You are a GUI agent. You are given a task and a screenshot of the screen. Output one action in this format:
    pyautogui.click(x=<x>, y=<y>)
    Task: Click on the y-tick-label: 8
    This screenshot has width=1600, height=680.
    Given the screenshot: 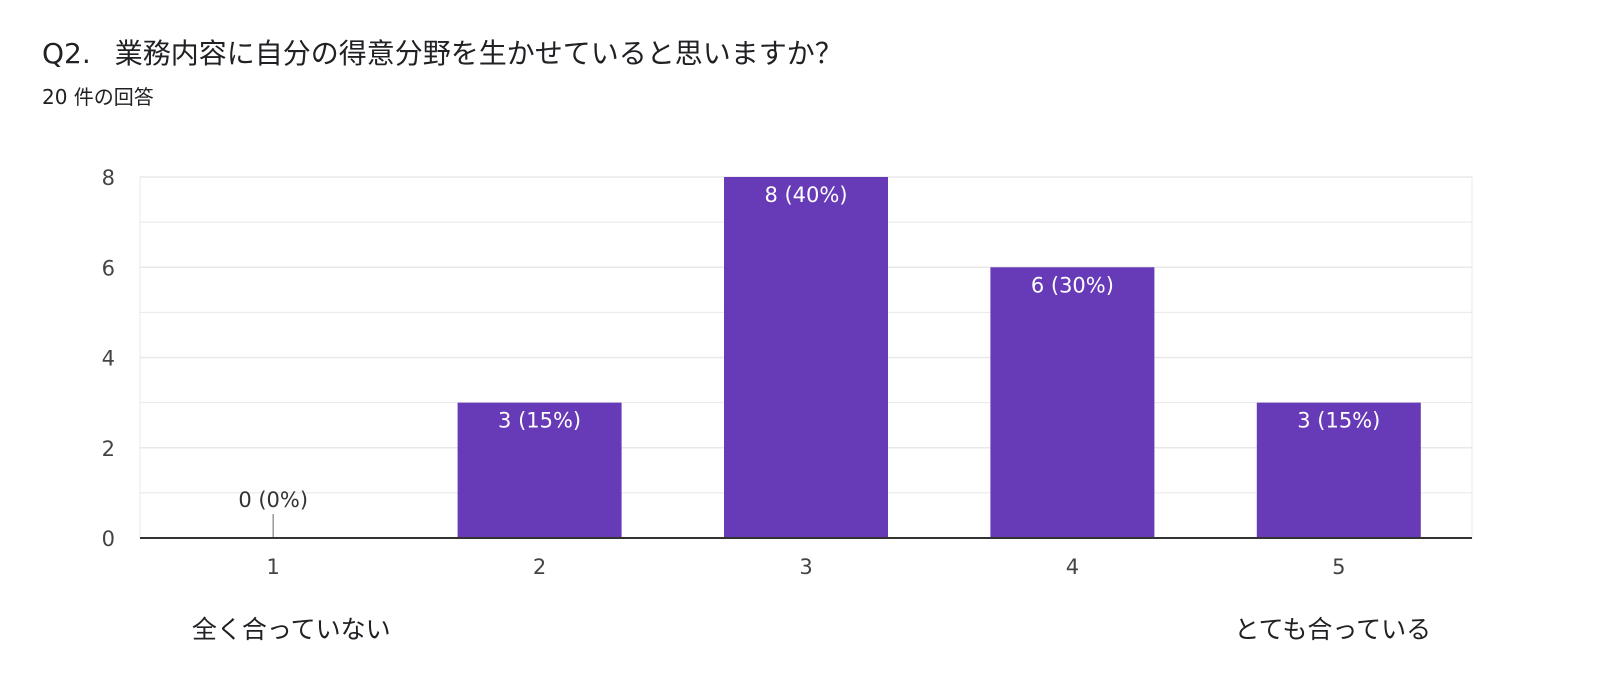 What is the action you would take?
    pyautogui.click(x=108, y=178)
    